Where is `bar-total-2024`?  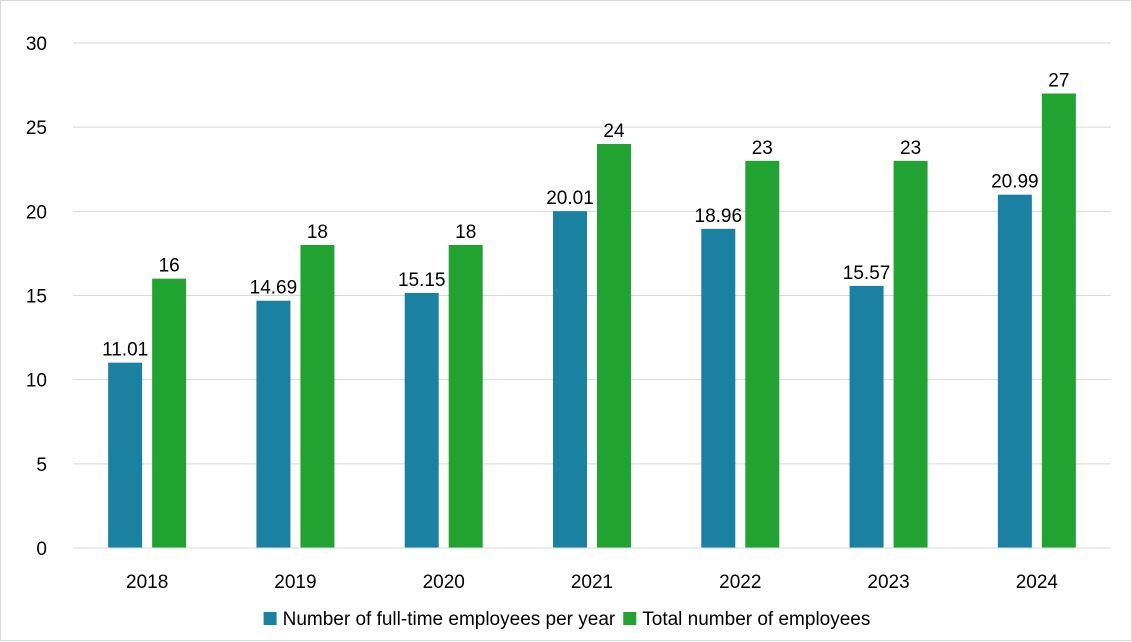
bar-total-2024 is located at coordinates (1058, 320).